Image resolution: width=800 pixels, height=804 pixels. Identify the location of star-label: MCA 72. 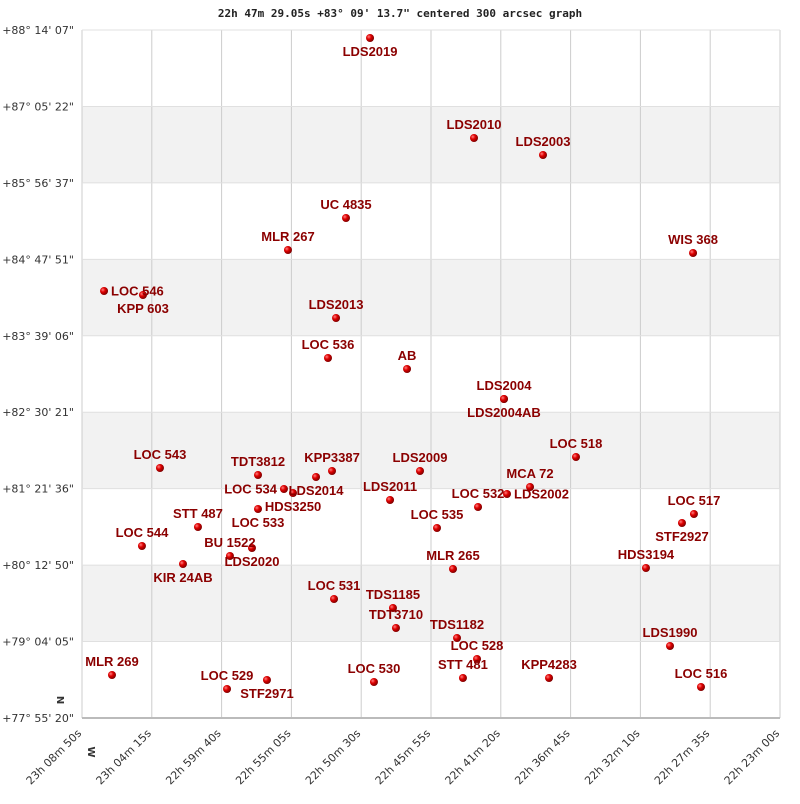
(529, 473).